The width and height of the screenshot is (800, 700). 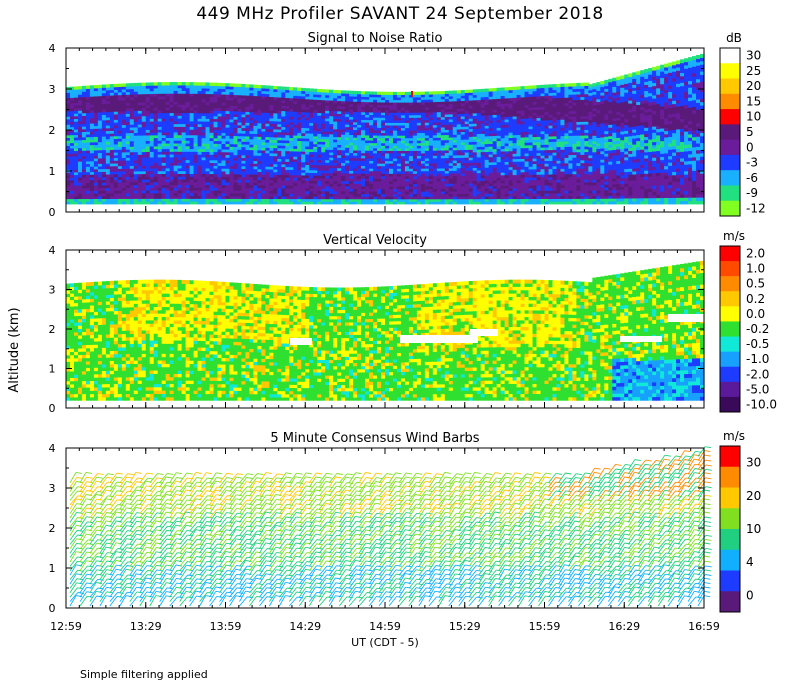 What do you see at coordinates (374, 438) in the screenshot?
I see `panel-title: 5 Minute Consensus Wind Barbs` at bounding box center [374, 438].